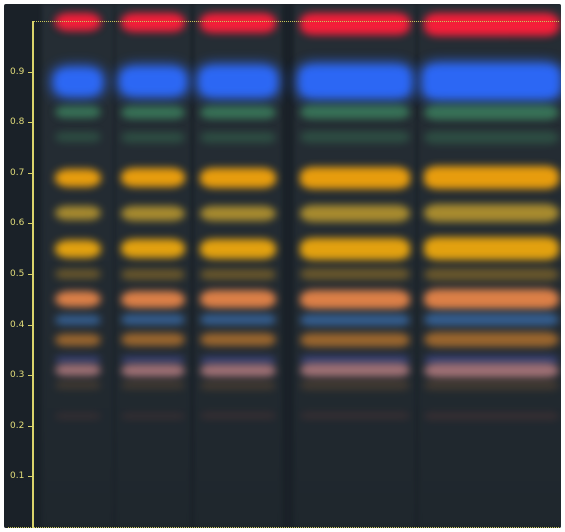  I want to click on origin-line, so click(283, 527).